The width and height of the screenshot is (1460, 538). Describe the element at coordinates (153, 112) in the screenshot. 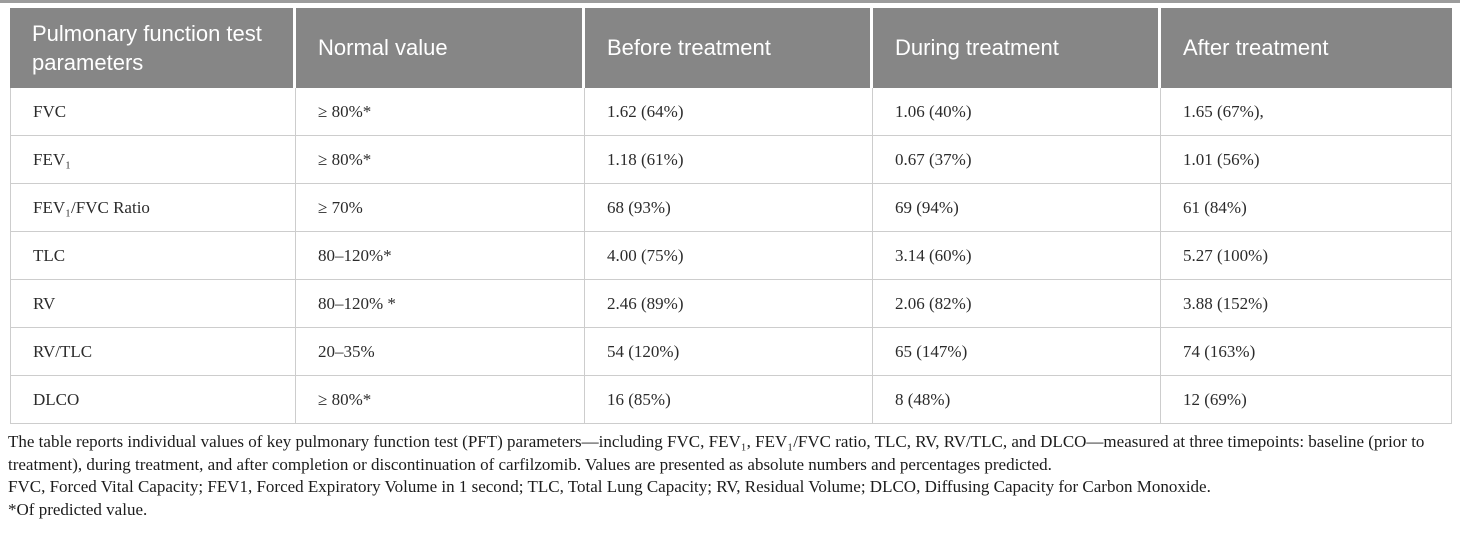

I see `cell-parameter: FVC` at that location.